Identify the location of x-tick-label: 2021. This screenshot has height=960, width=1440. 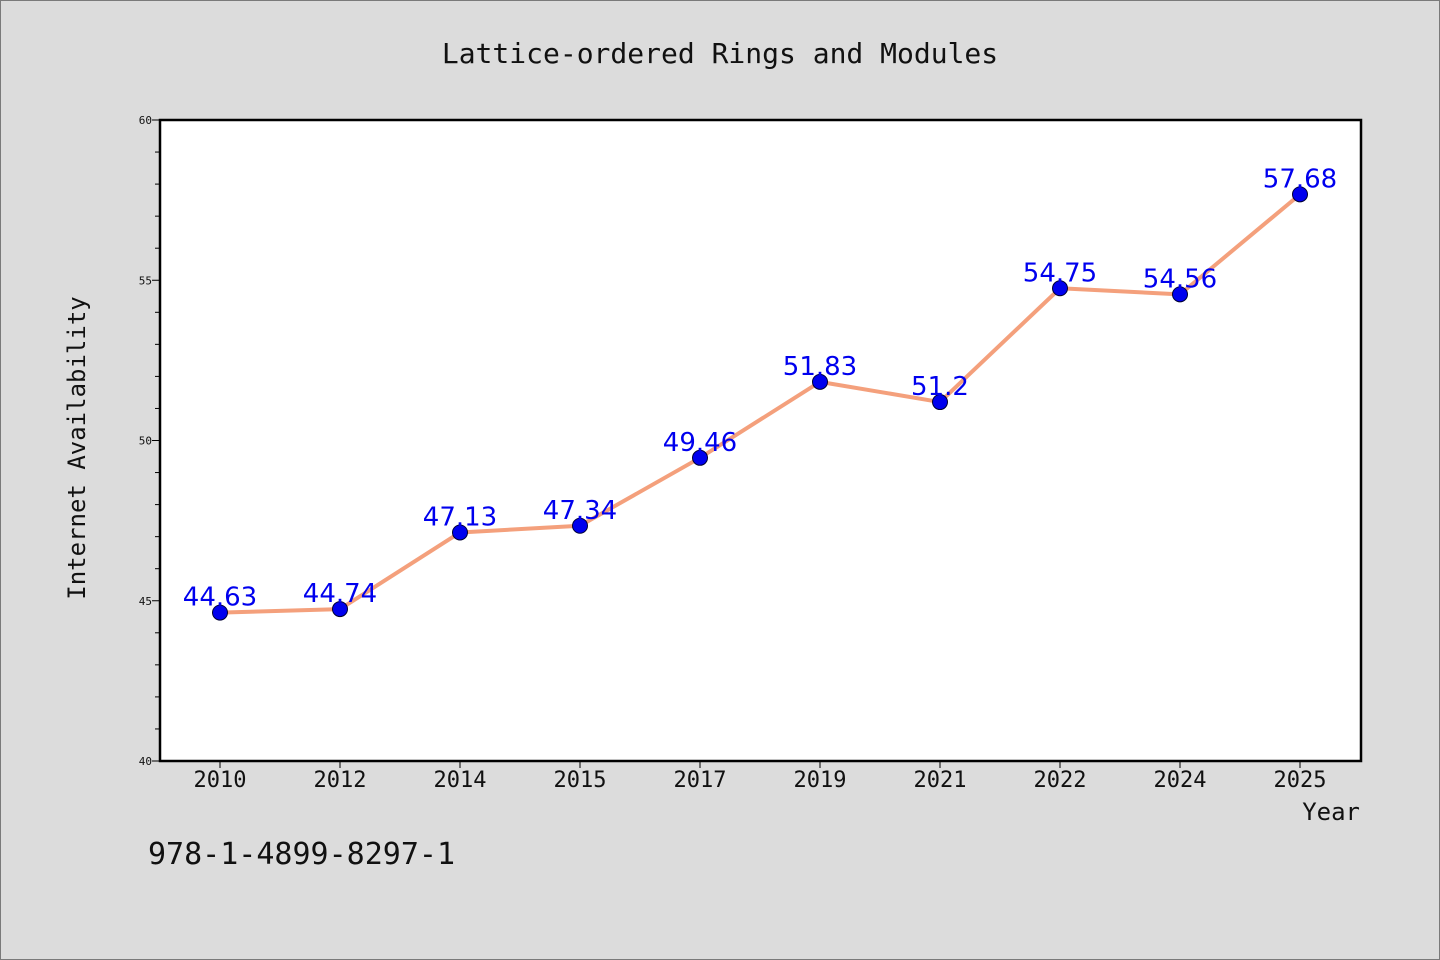
(940, 780).